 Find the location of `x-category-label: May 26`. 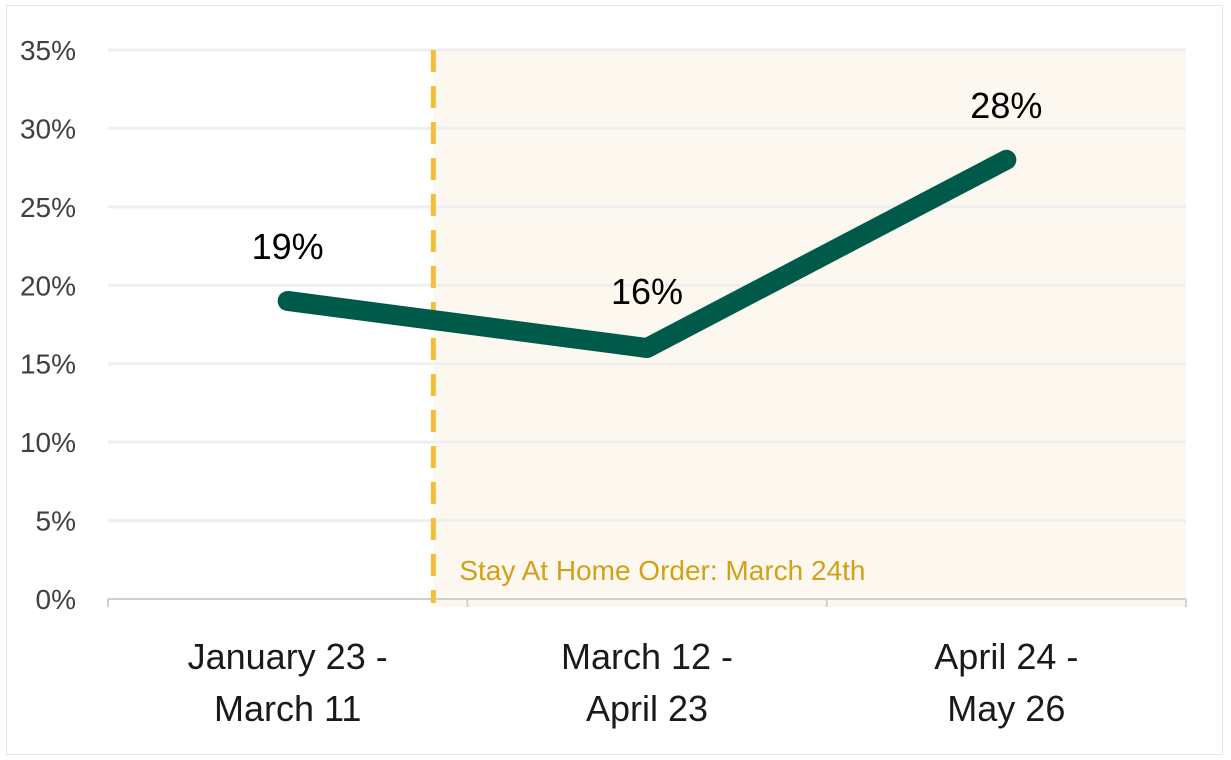

x-category-label: May 26 is located at coordinates (1006, 708).